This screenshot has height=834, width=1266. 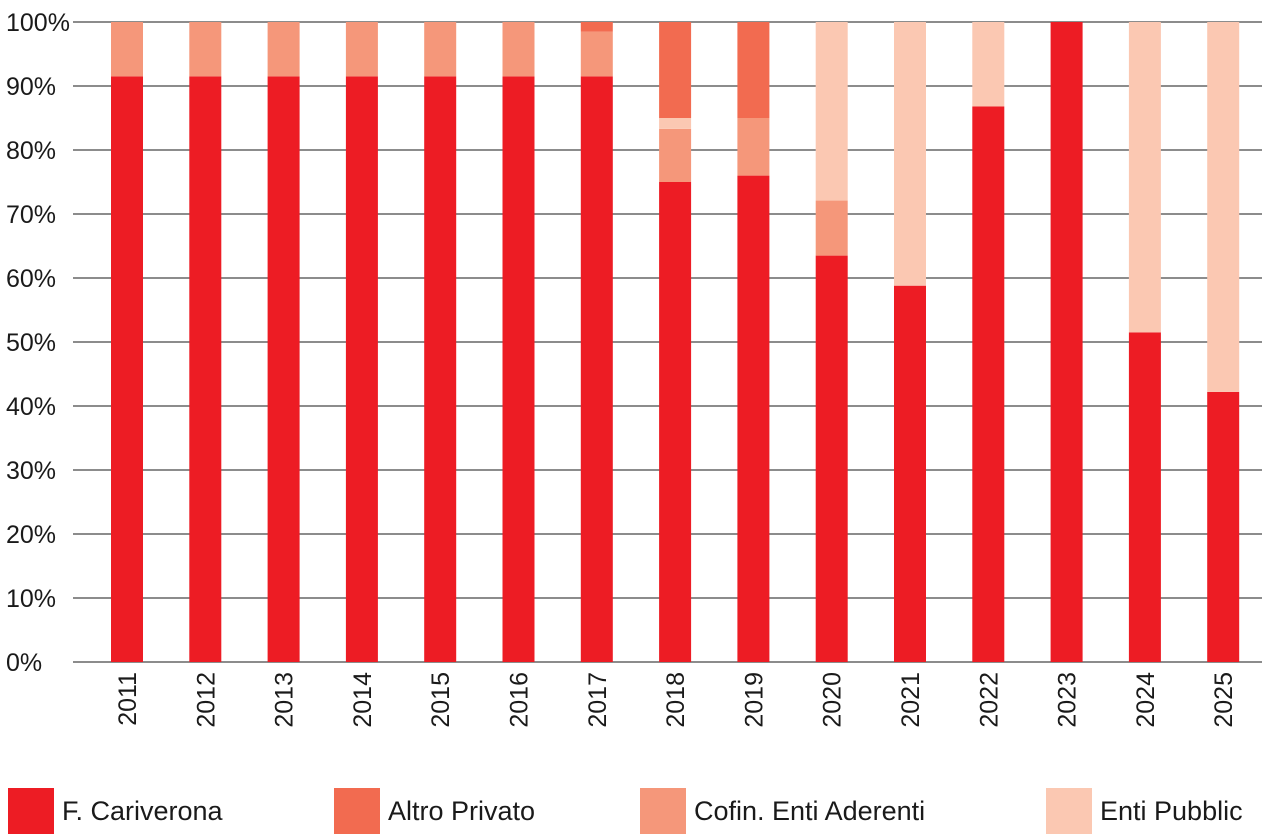 What do you see at coordinates (31, 151) in the screenshot?
I see `y-tick-label: 80%` at bounding box center [31, 151].